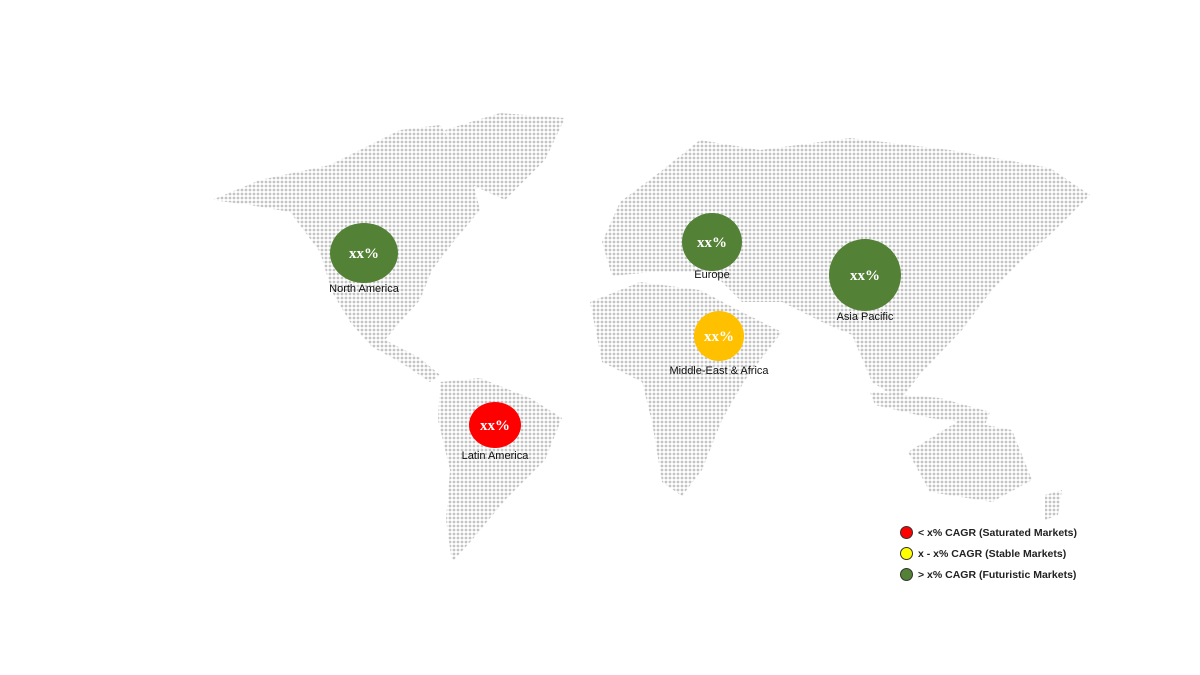  I want to click on africa-land, so click(686, 389).